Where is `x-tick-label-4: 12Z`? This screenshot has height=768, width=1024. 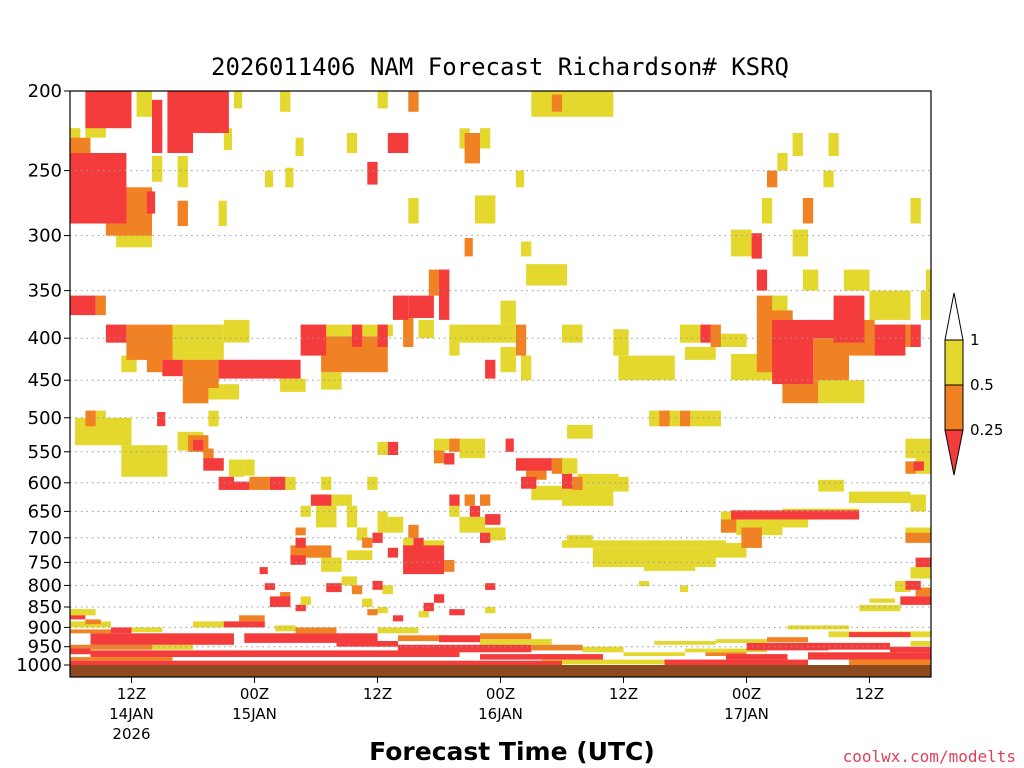
x-tick-label-4: 12Z is located at coordinates (623, 694).